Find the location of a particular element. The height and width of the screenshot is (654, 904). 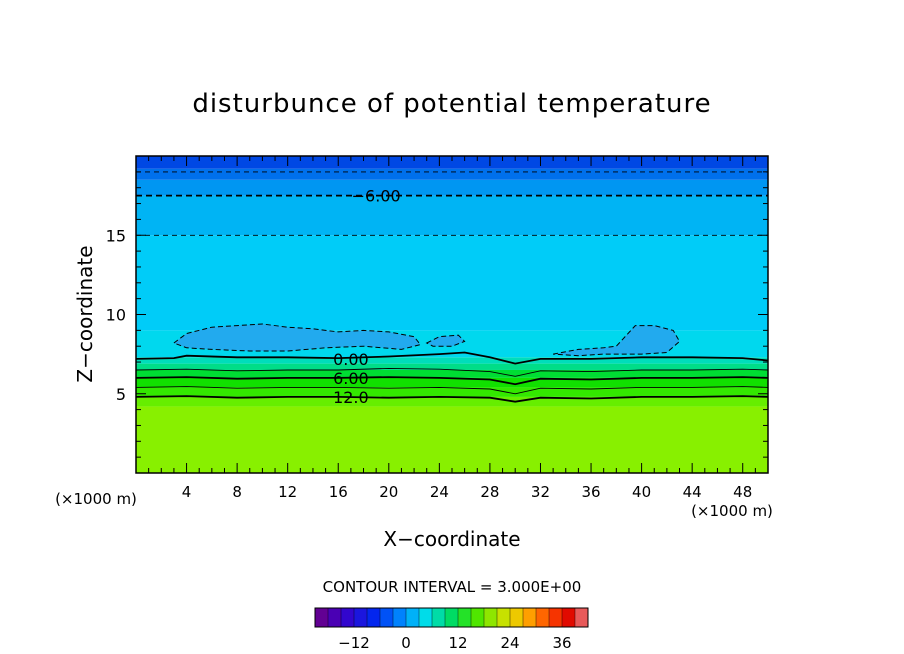

x-tick-label: 24 is located at coordinates (439, 492).